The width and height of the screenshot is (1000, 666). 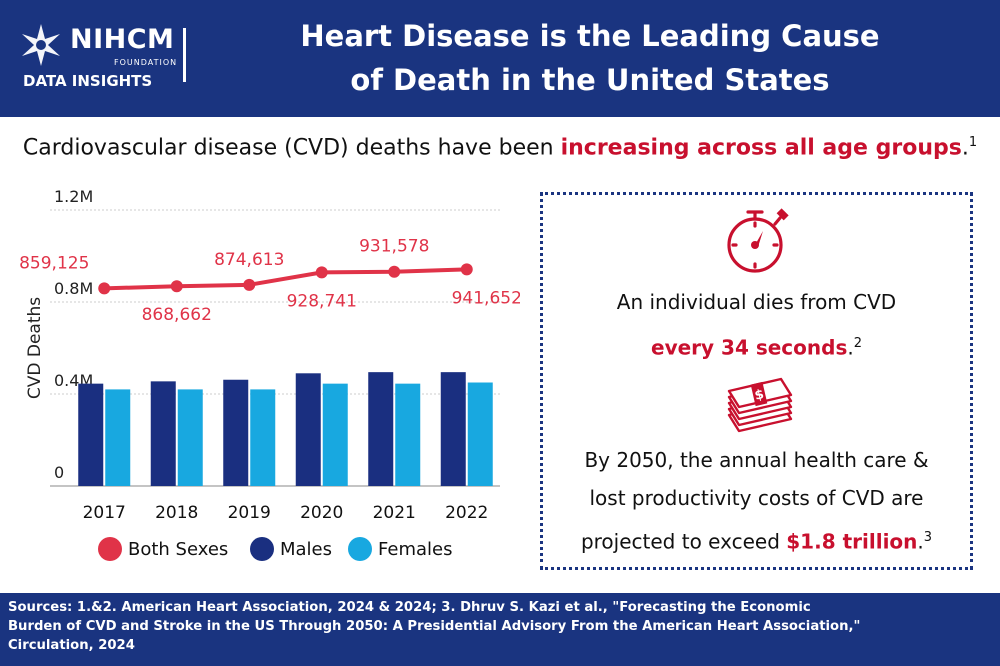 What do you see at coordinates (756, 302) in the screenshot?
I see `info-line-1: An individual dies from CVD` at bounding box center [756, 302].